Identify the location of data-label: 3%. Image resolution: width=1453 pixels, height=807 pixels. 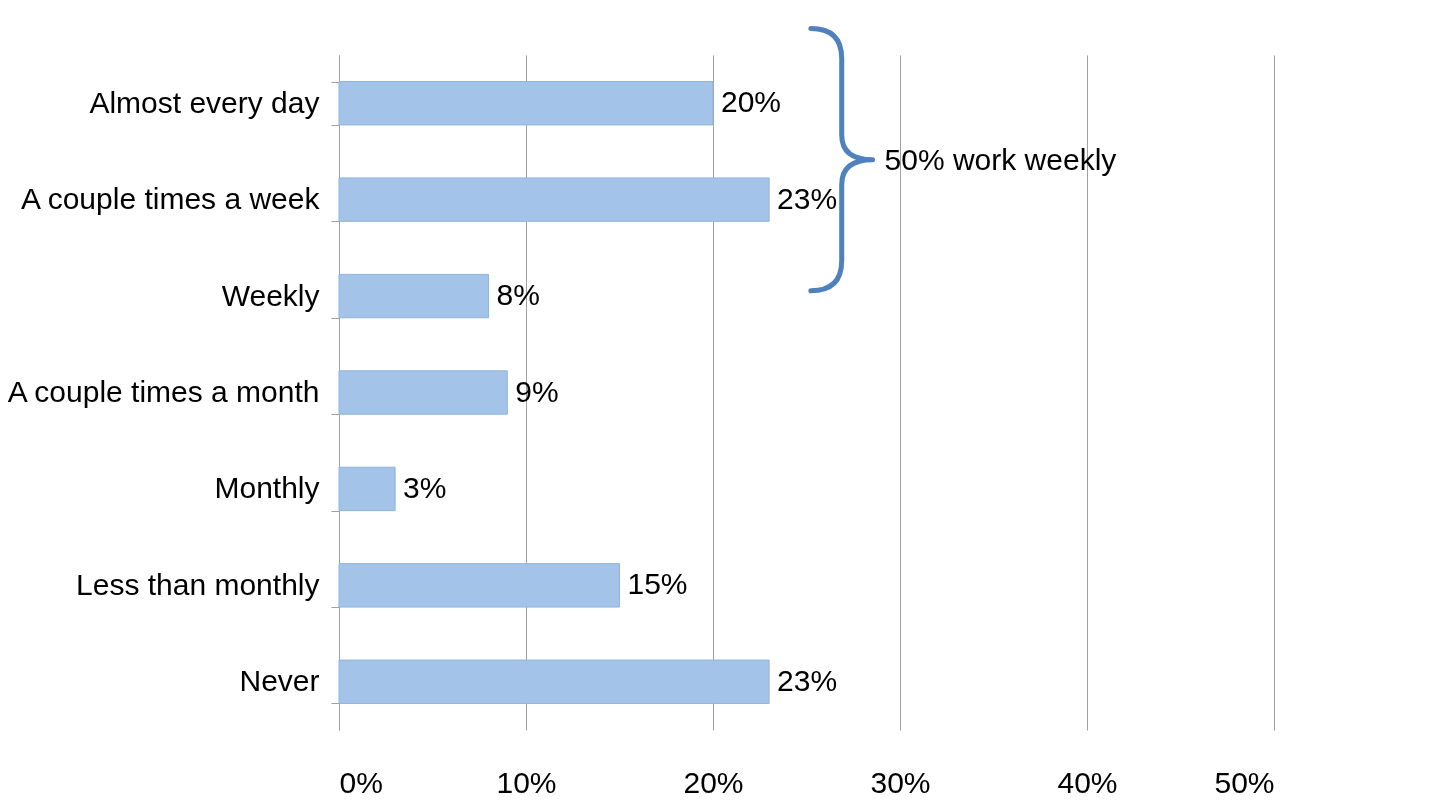
(425, 487).